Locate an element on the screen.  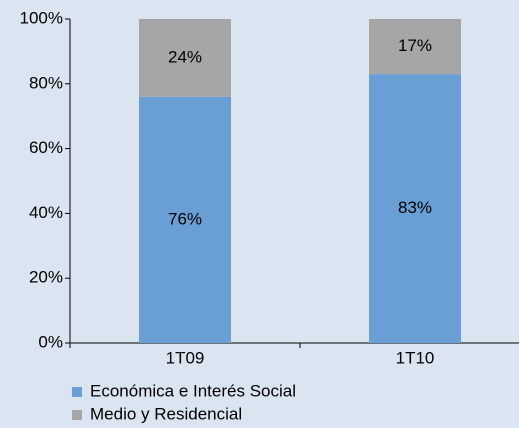
y-tick-label: 80% is located at coordinates (46, 82).